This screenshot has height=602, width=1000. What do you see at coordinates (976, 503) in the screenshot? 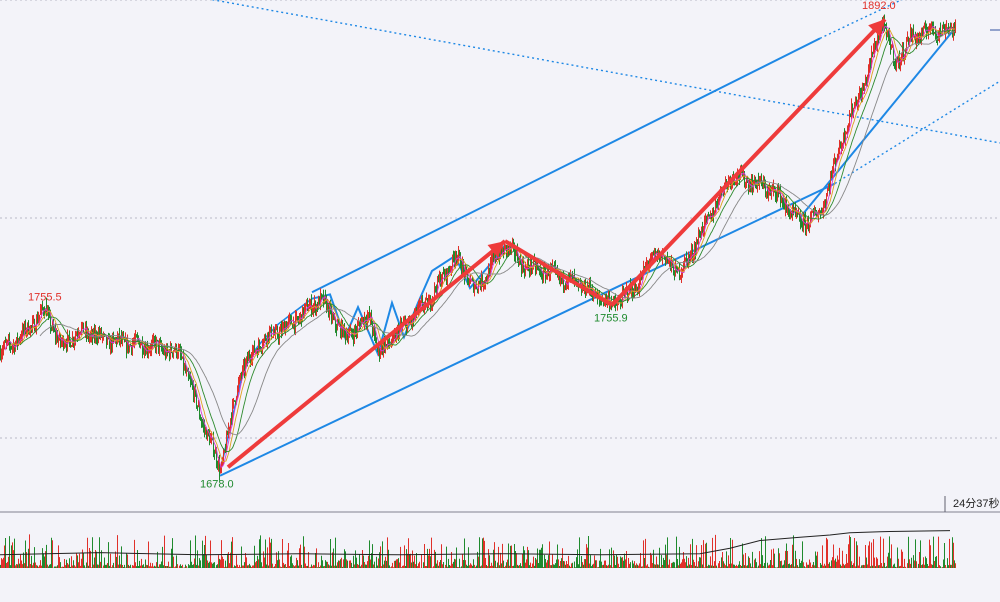
I see `countdown-timer: 24分37秒` at bounding box center [976, 503].